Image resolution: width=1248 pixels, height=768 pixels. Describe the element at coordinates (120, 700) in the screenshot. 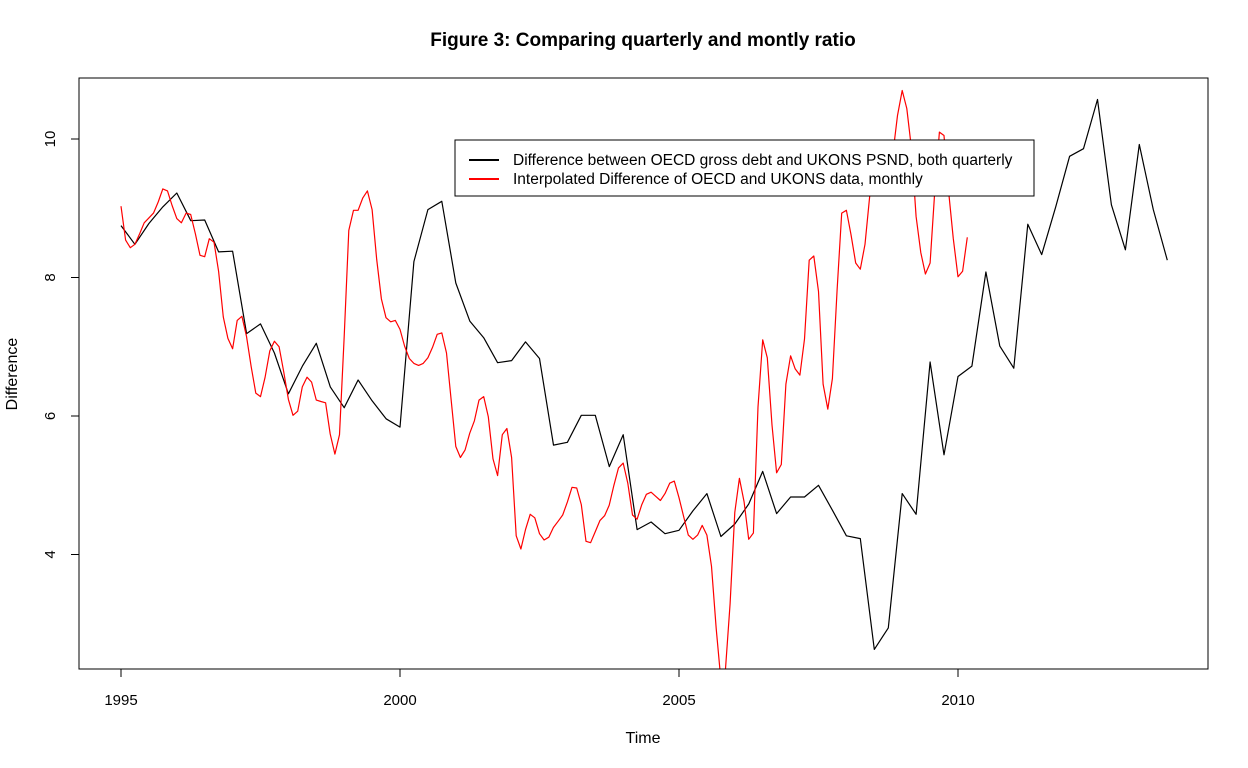

I see `x-tick-label: 1995` at that location.